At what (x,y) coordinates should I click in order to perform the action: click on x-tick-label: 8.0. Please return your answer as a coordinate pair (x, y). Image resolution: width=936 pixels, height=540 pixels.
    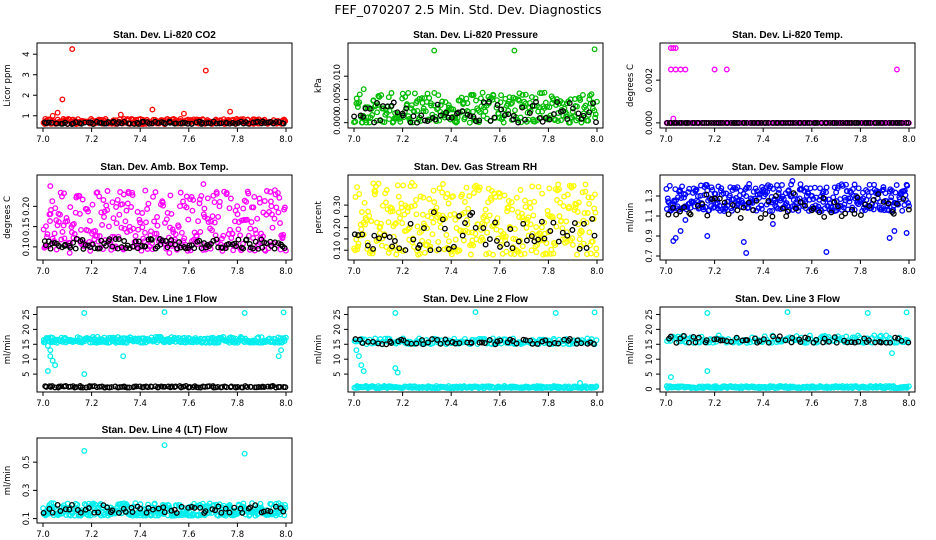
    Looking at the image, I should click on (286, 272).